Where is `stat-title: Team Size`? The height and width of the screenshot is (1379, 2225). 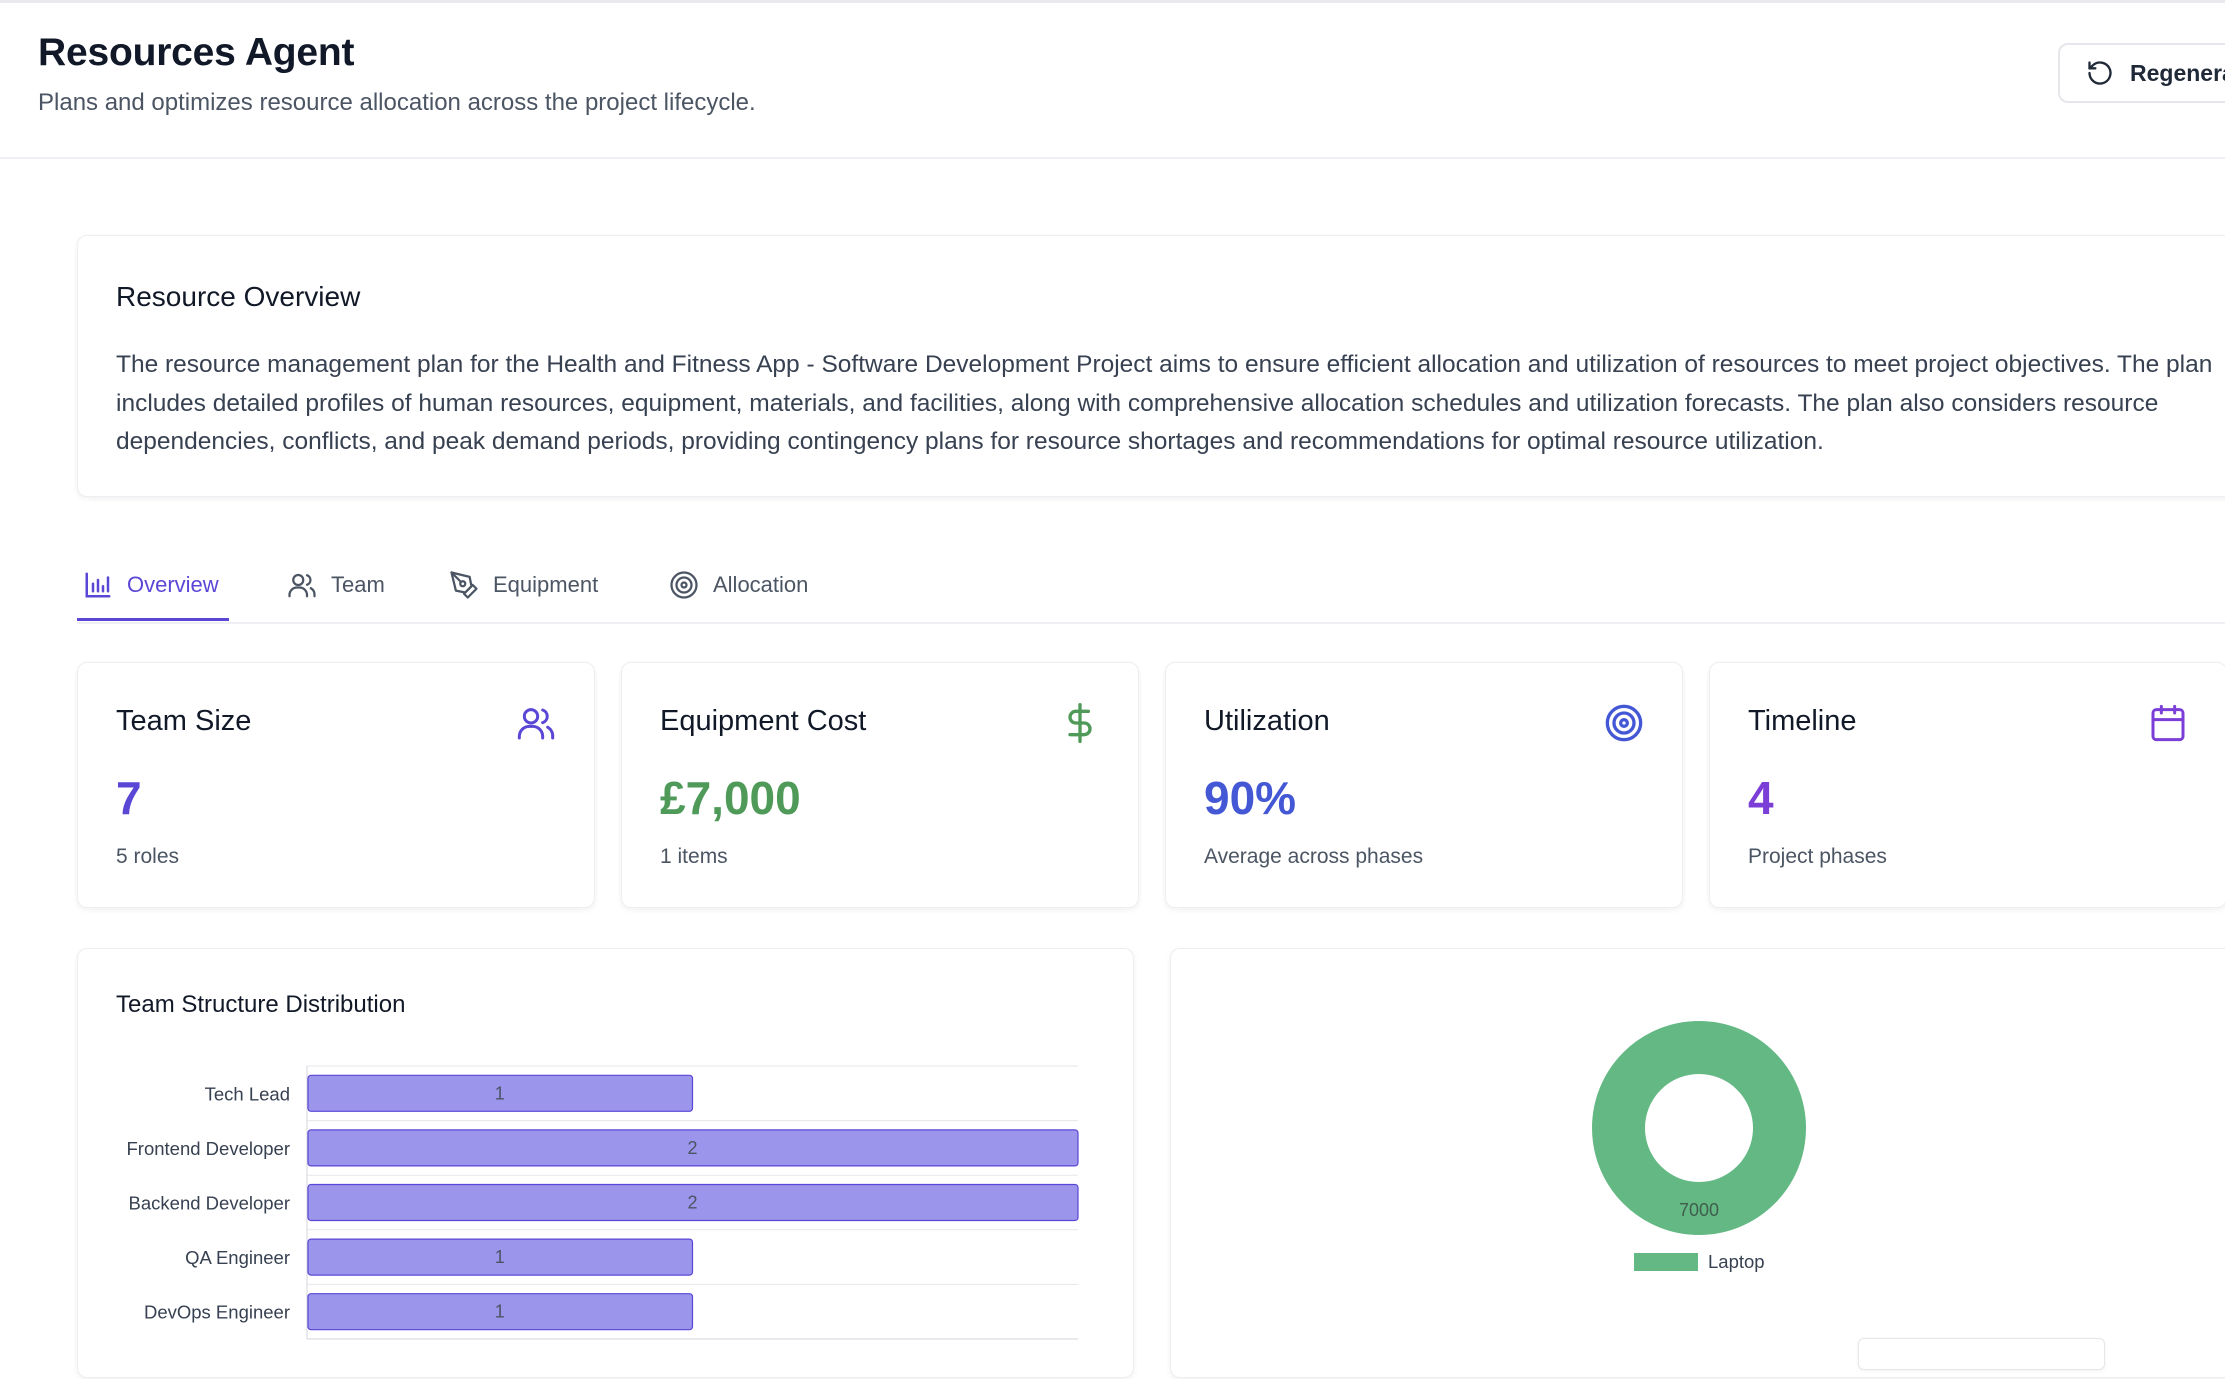 stat-title: Team Size is located at coordinates (184, 721).